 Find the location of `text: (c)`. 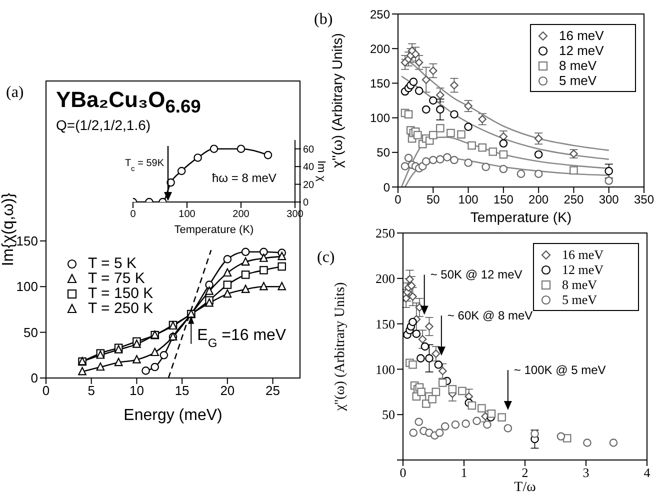

text: (c) is located at coordinates (326, 257).